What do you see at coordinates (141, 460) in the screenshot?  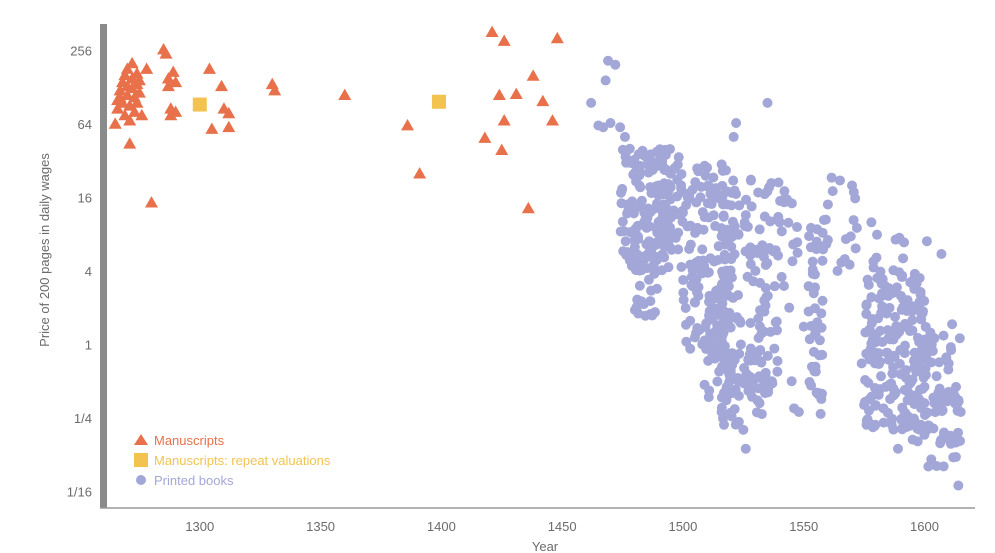 I see `legend-square-icon` at bounding box center [141, 460].